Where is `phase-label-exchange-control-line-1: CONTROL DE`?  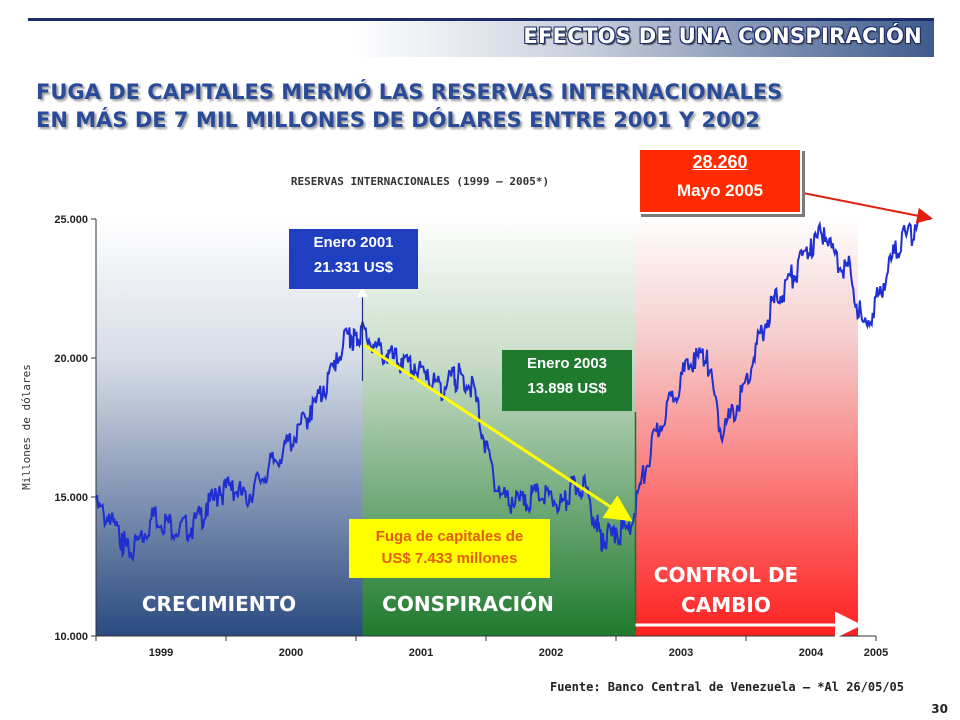
phase-label-exchange-control-line-1: CONTROL DE is located at coordinates (726, 575).